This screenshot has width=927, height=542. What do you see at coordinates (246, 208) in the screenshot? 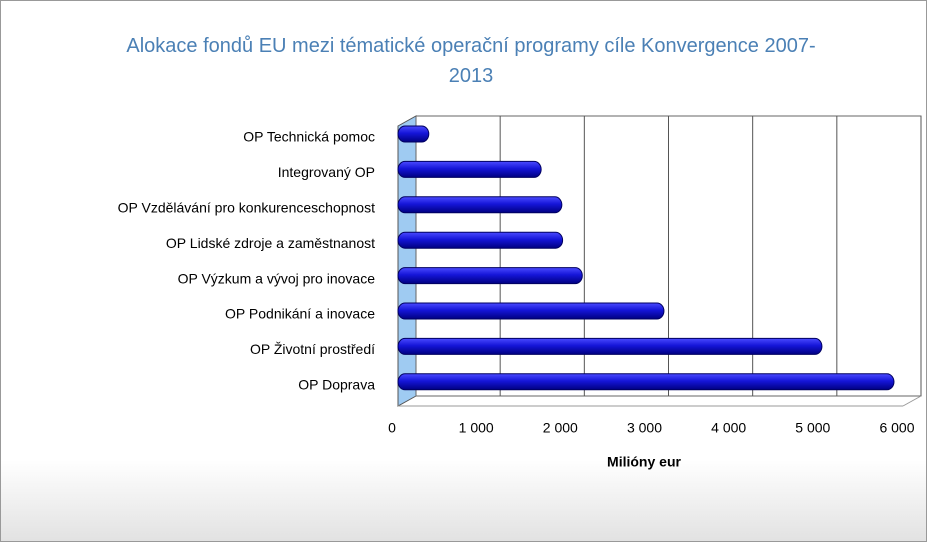
I see `y-tick-label: OP Vzdělávání pro konkurenceschopnost` at bounding box center [246, 208].